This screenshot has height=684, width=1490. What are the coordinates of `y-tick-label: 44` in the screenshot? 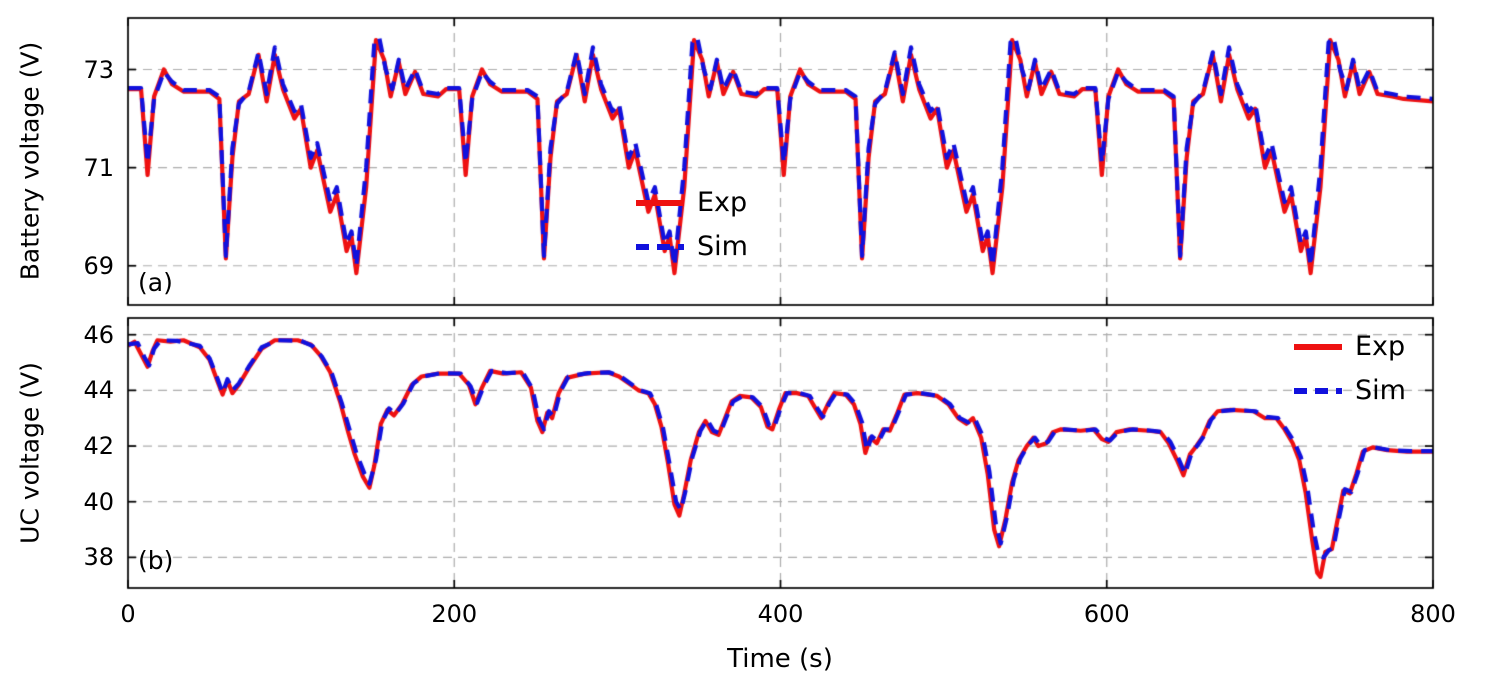 It's located at (98, 390).